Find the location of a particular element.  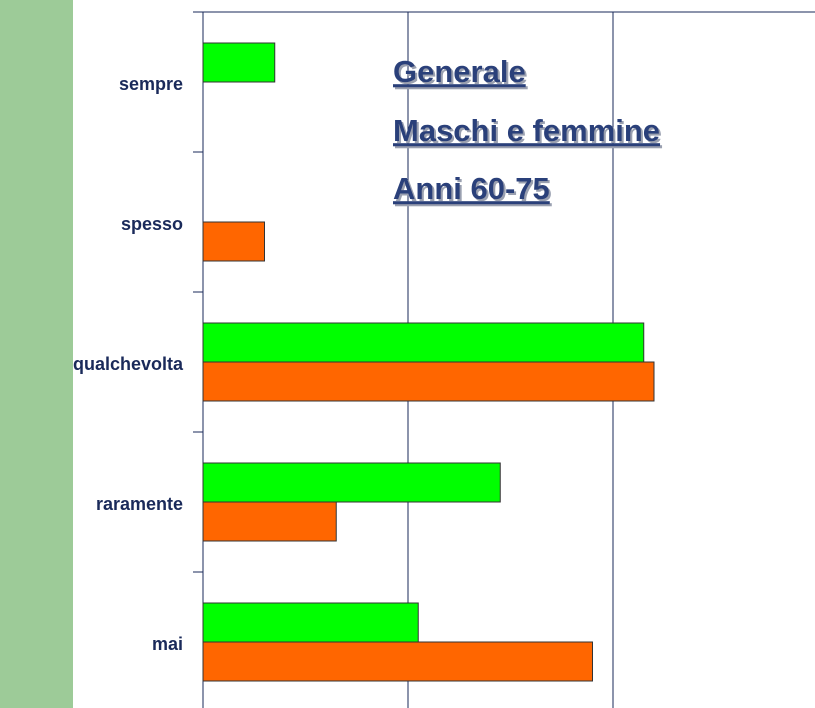

title-line: Maschi e femmine is located at coordinates (526, 130).